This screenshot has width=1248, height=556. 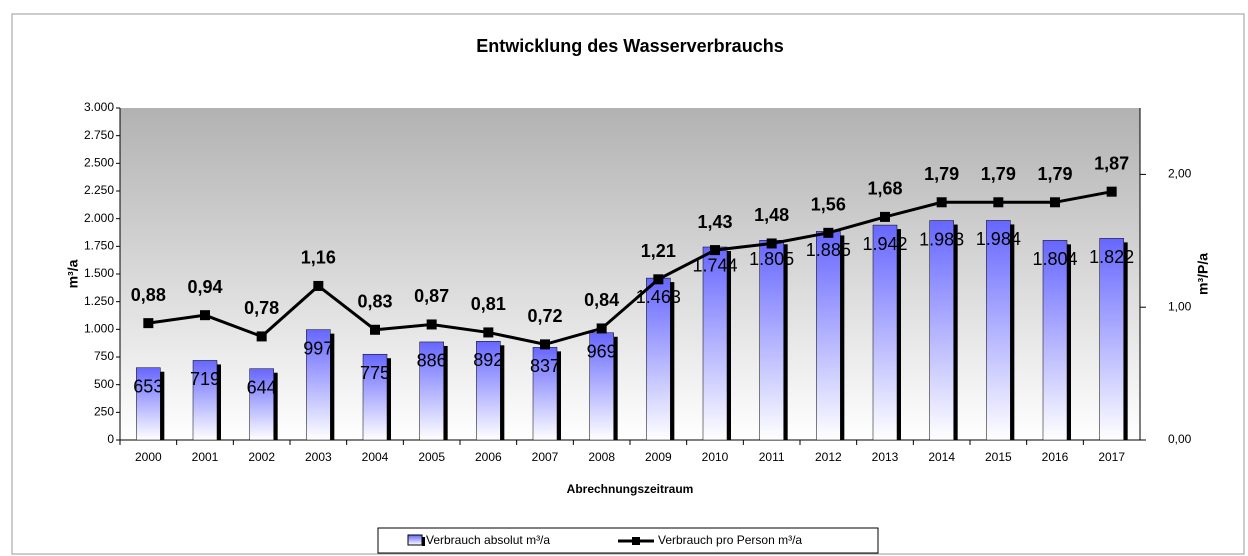 What do you see at coordinates (1111, 457) in the screenshot?
I see `x-tick-label: 2017` at bounding box center [1111, 457].